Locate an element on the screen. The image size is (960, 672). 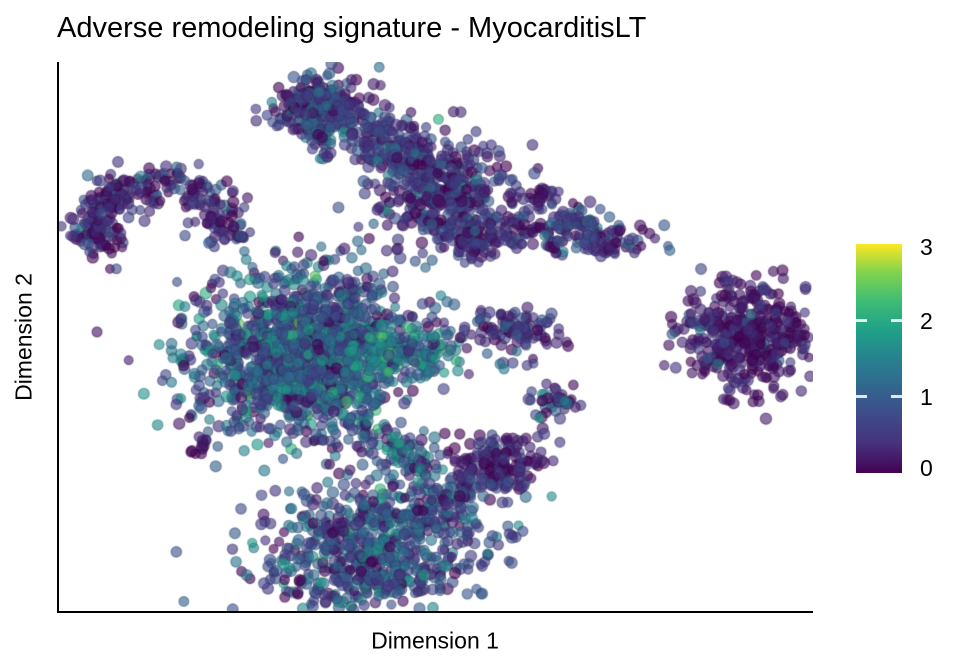
x-axis-label: Dimension 1 is located at coordinates (435, 640).